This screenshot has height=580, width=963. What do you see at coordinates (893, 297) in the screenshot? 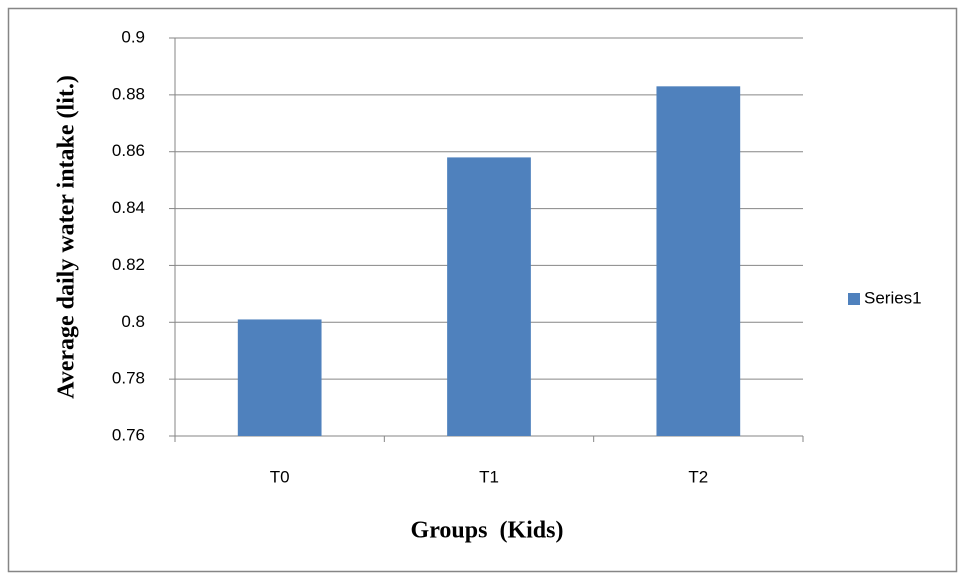
I see `legend-label: Series1` at bounding box center [893, 297].